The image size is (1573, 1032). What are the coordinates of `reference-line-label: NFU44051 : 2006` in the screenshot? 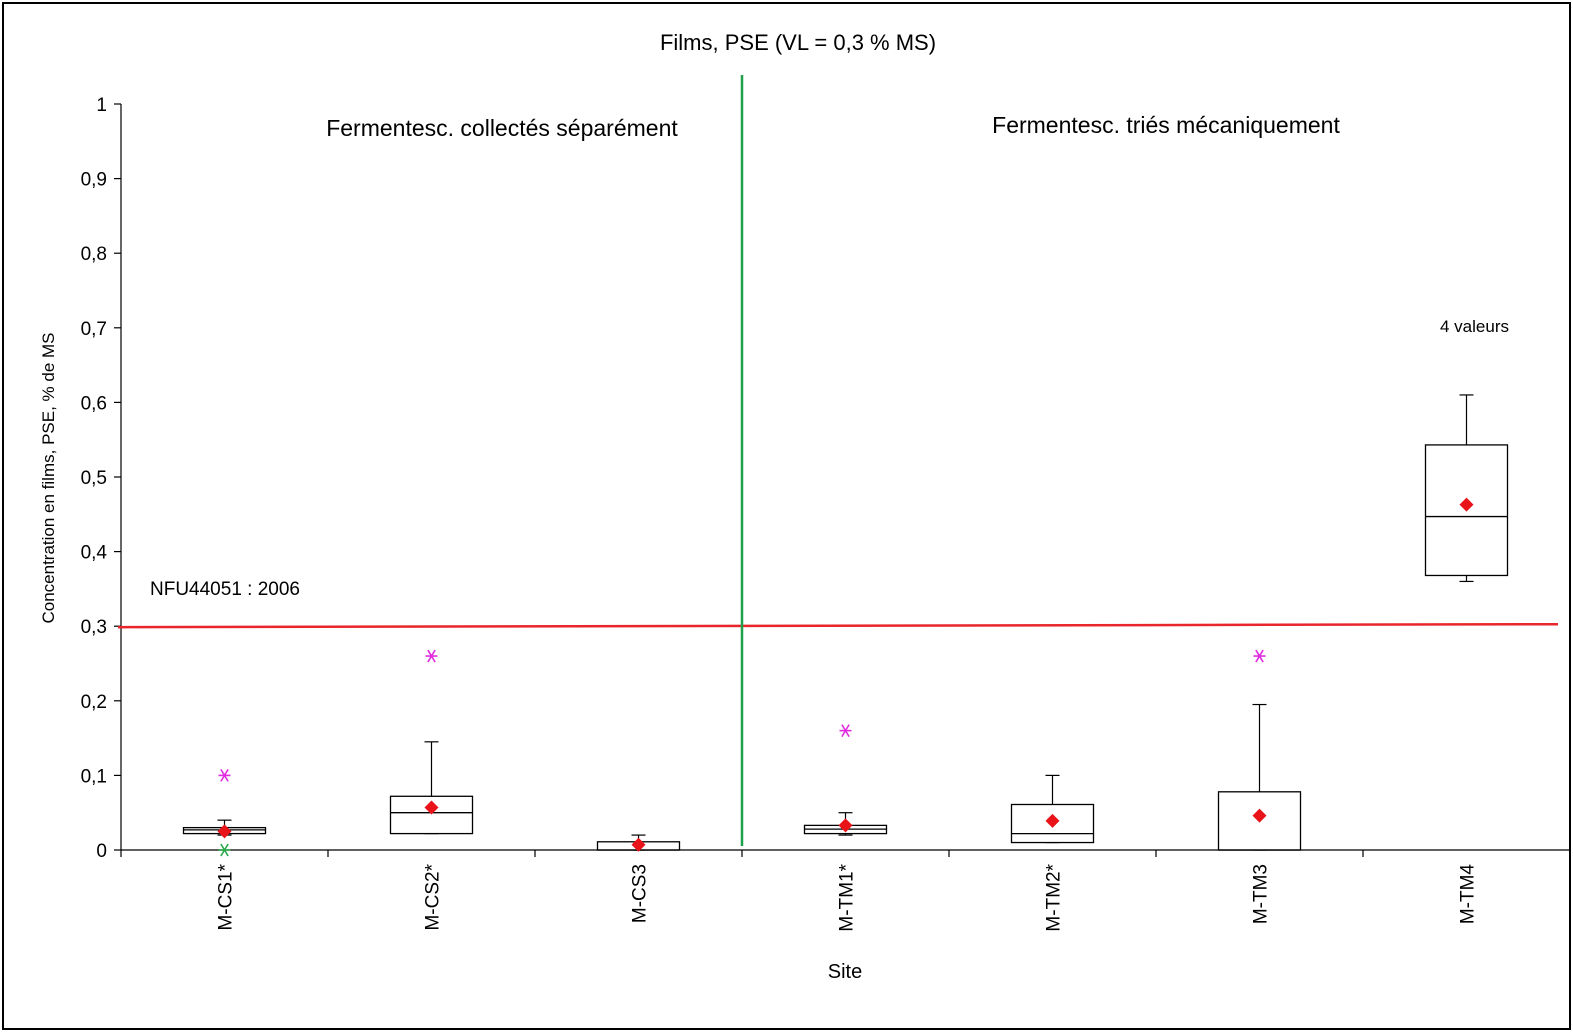 It's located at (225, 589).